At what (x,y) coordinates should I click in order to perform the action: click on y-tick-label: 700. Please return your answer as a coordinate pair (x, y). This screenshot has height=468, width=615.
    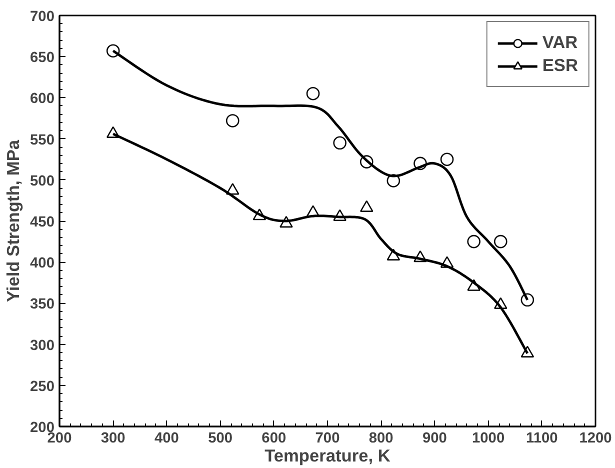
    Looking at the image, I should click on (42, 17).